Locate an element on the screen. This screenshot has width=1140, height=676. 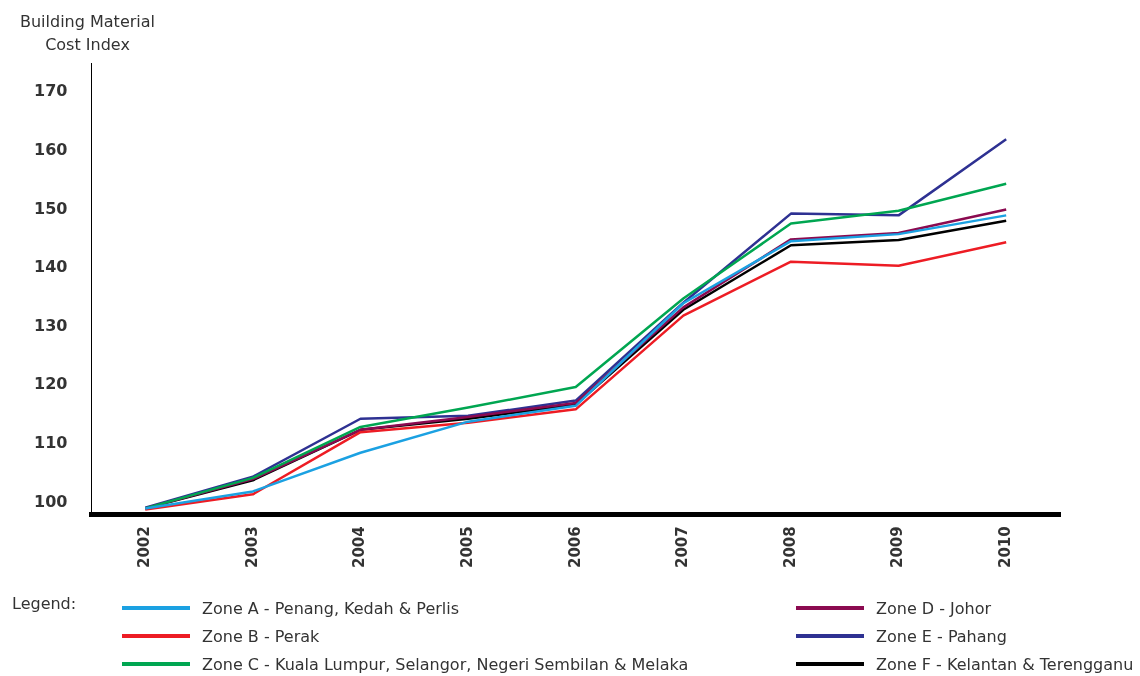
x-tick-label: 2004 is located at coordinates (359, 547).